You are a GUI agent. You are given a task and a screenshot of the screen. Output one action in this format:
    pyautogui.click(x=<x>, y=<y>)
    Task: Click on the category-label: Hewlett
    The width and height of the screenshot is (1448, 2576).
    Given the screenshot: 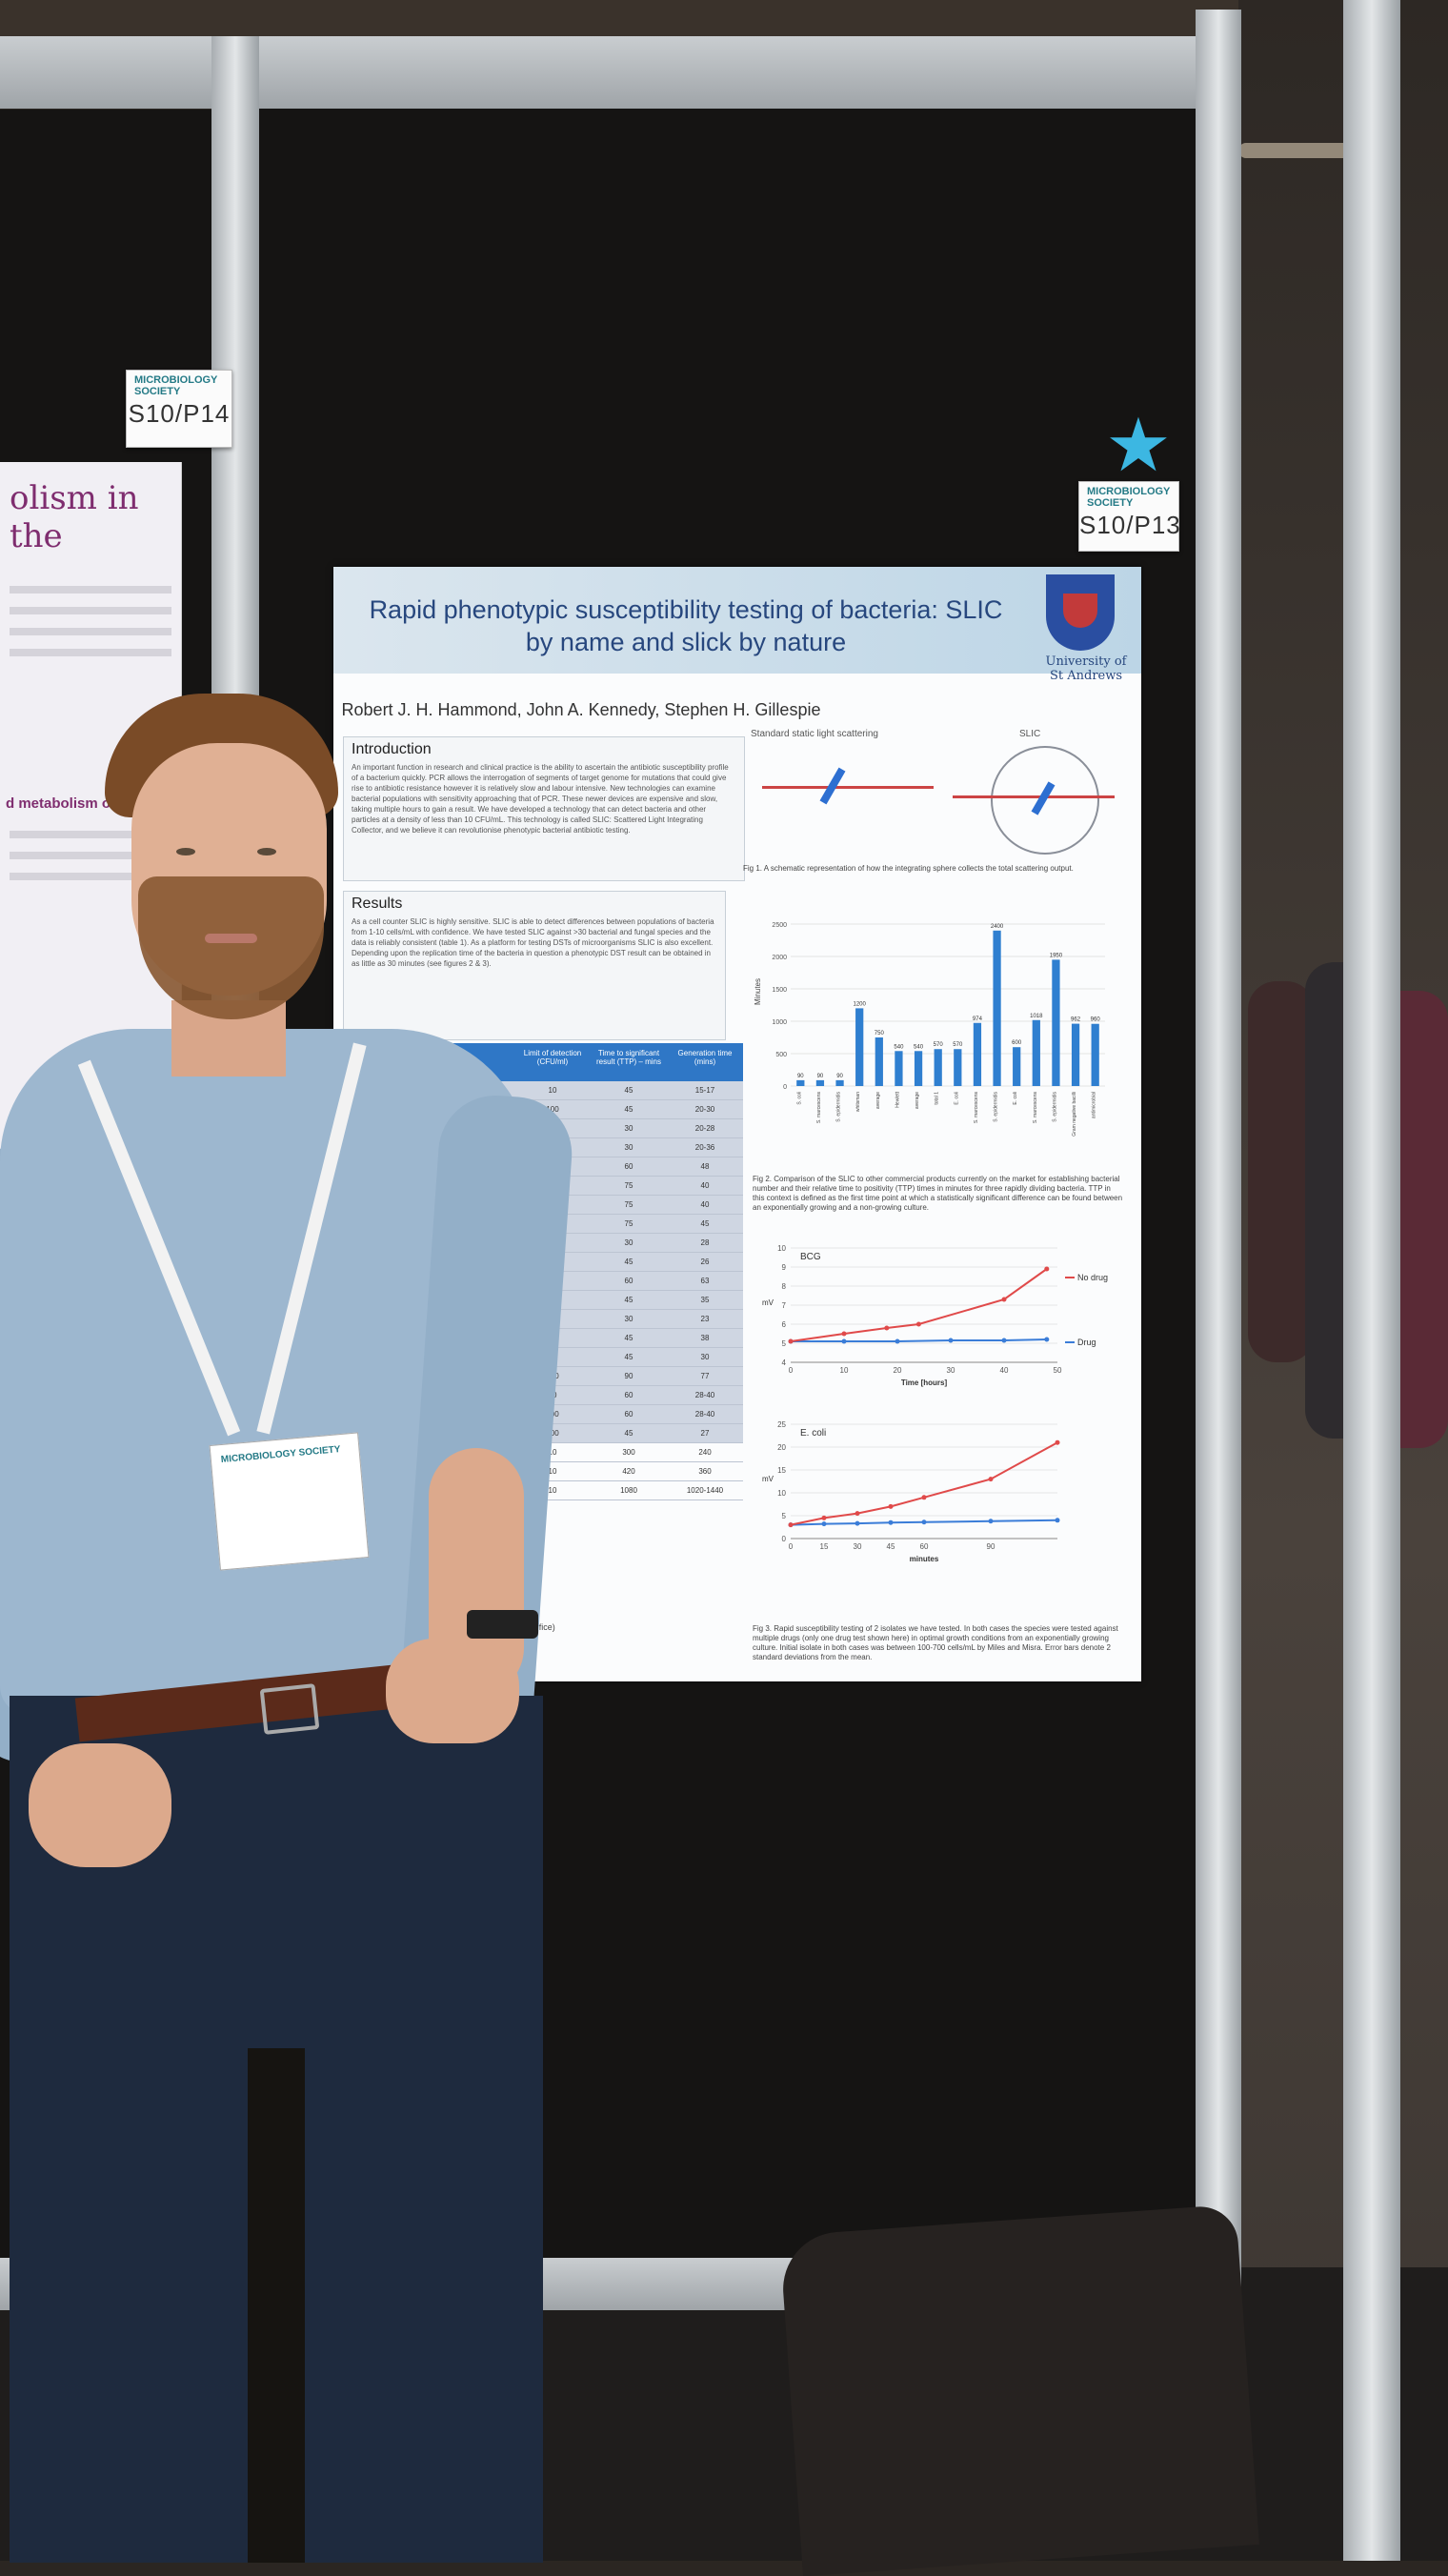 What is the action you would take?
    pyautogui.click(x=897, y=1099)
    